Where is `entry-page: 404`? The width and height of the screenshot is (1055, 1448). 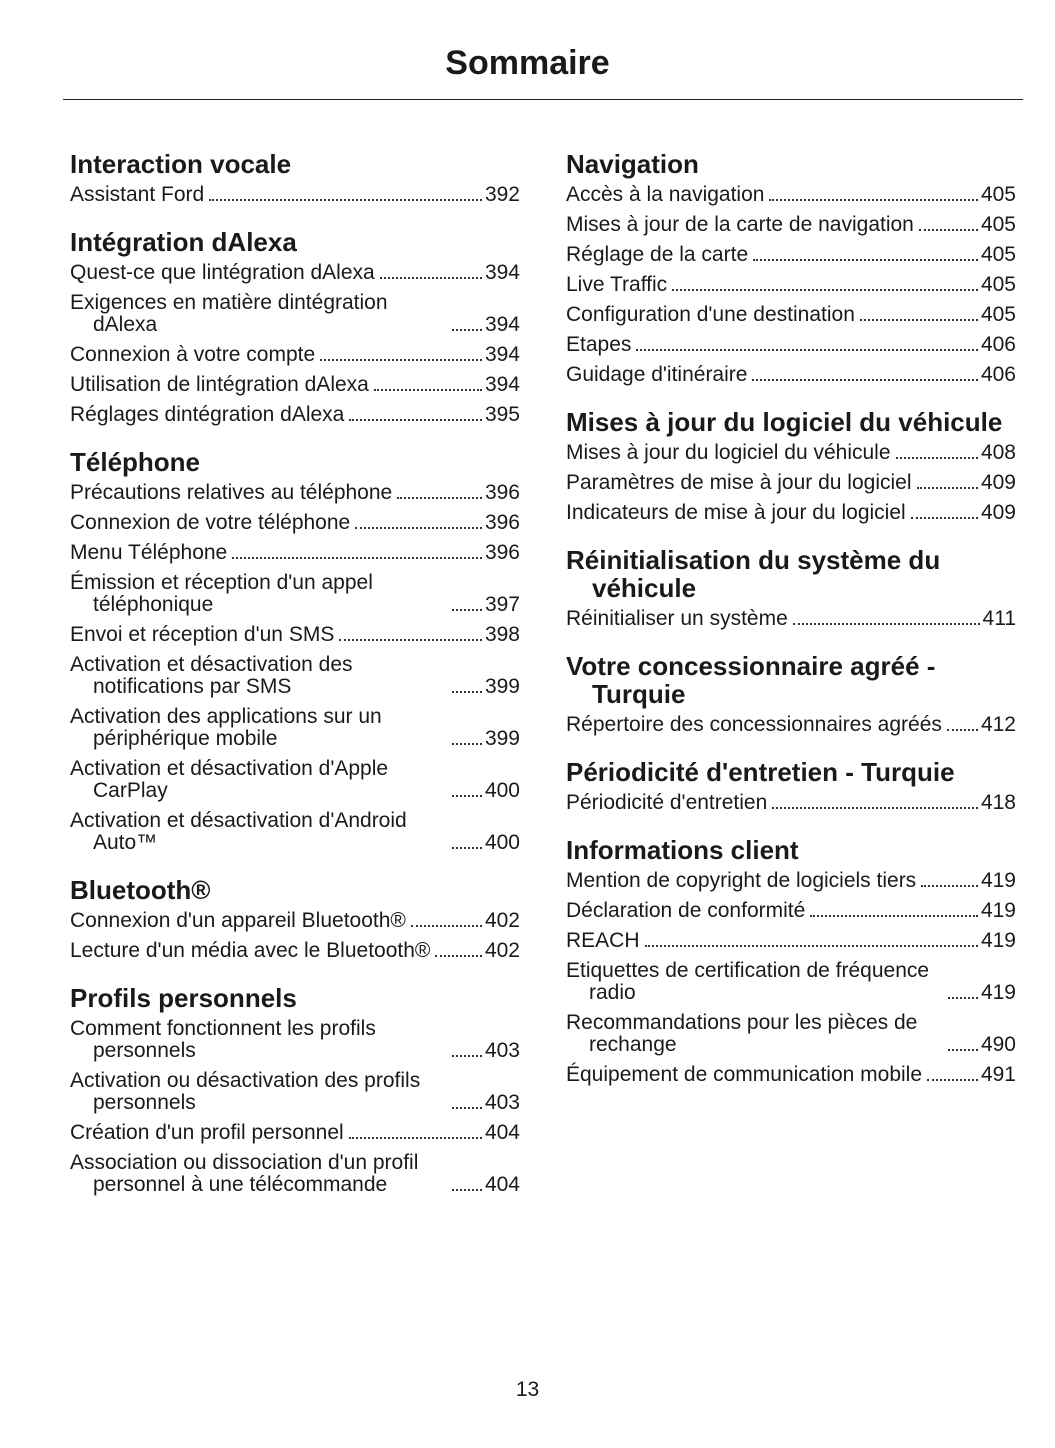 entry-page: 404 is located at coordinates (502, 1132).